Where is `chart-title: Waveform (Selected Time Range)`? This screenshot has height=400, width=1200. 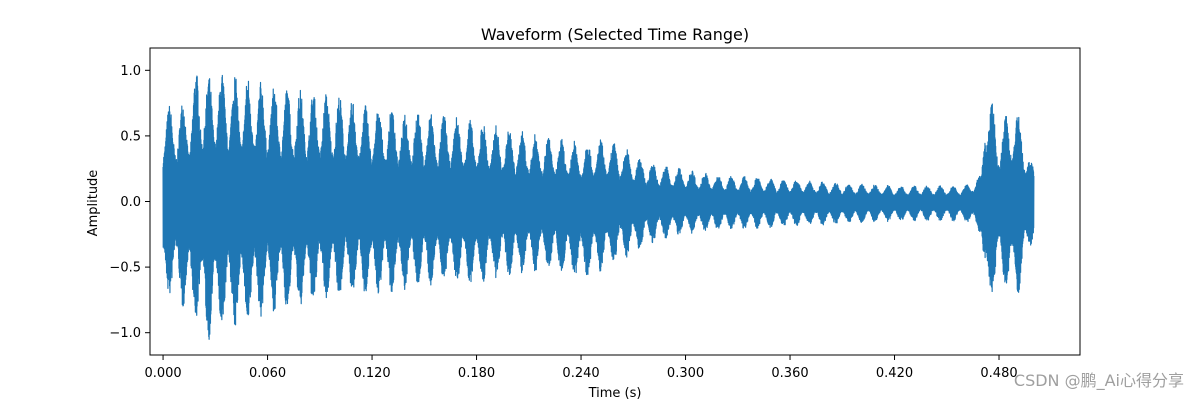
chart-title: Waveform (Selected Time Range) is located at coordinates (615, 34).